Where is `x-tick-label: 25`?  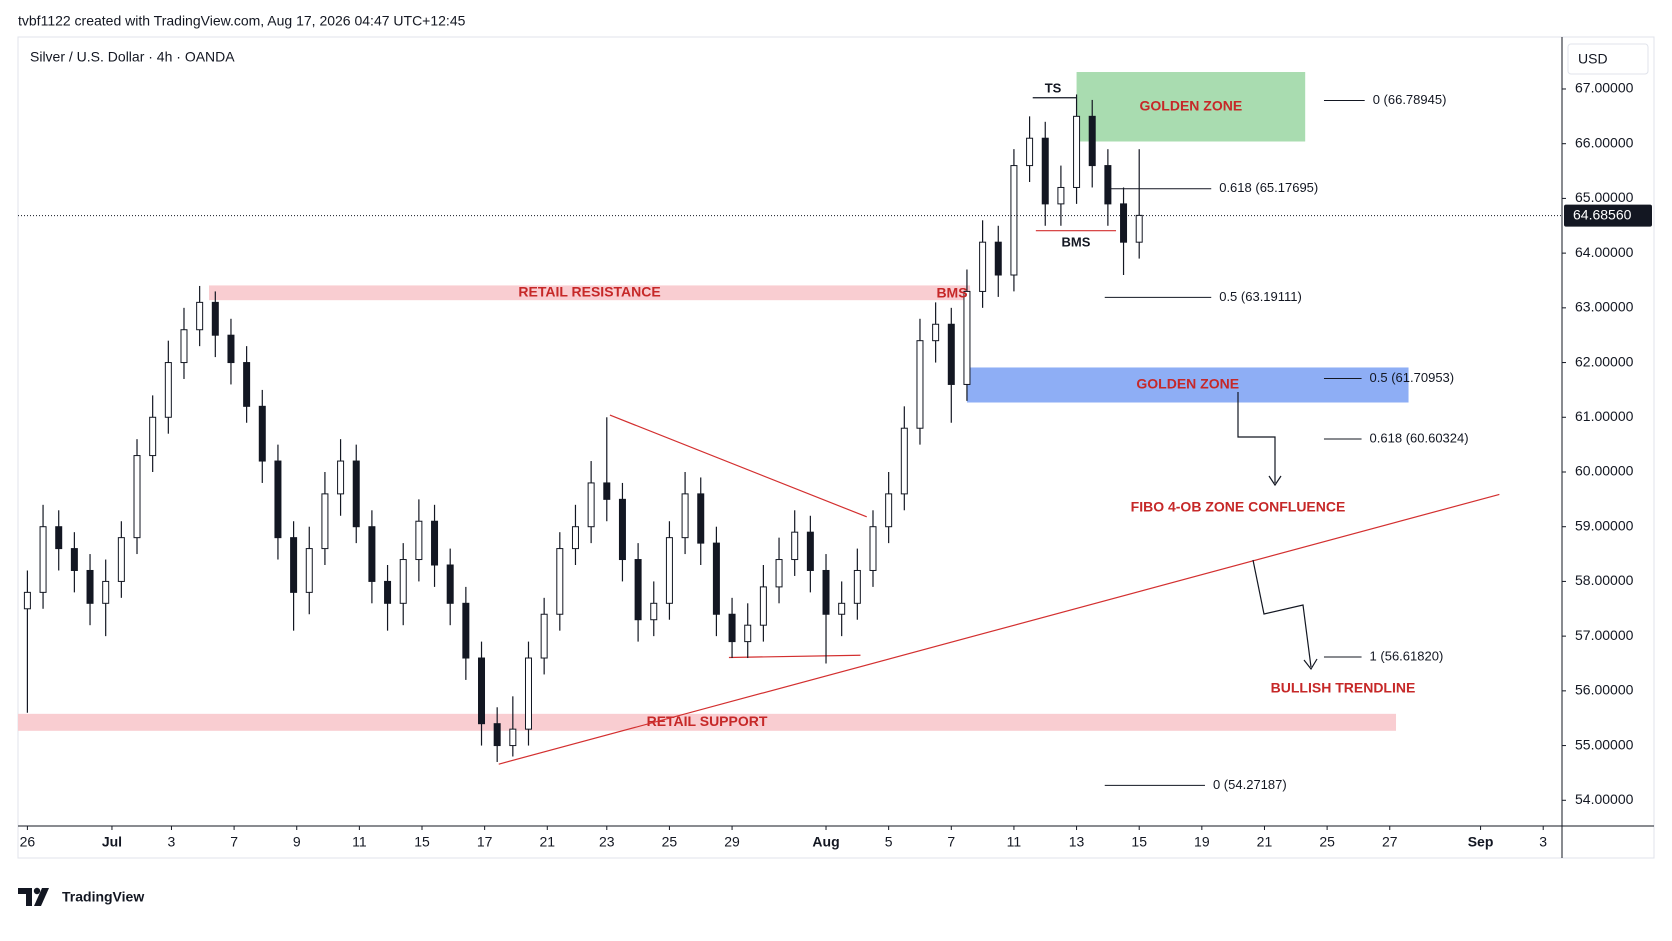
x-tick-label: 25 is located at coordinates (670, 842).